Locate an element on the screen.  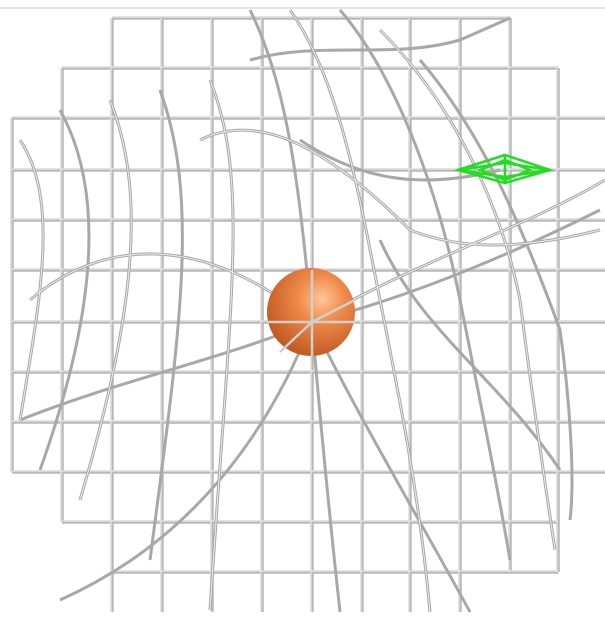
target-marker is located at coordinates (504, 169).